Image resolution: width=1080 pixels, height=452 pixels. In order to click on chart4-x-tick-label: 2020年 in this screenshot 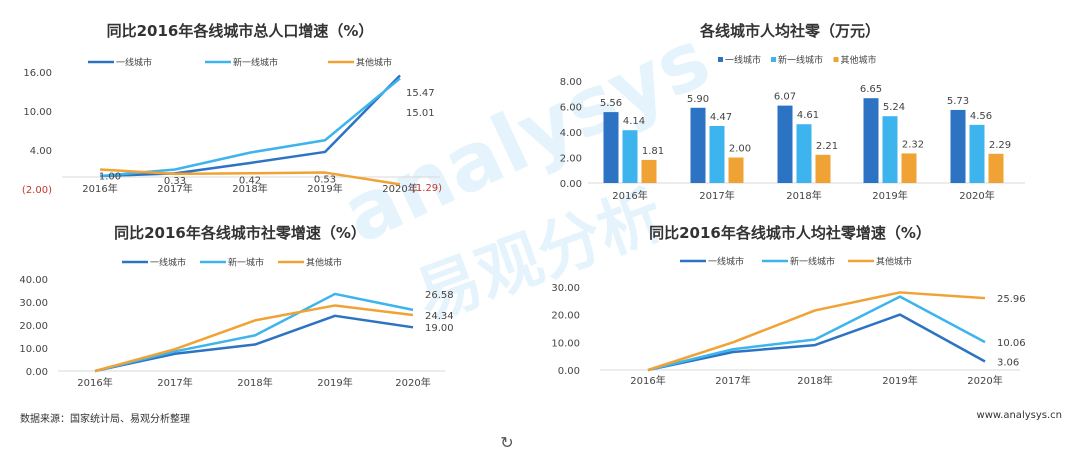, I will do `click(984, 380)`.